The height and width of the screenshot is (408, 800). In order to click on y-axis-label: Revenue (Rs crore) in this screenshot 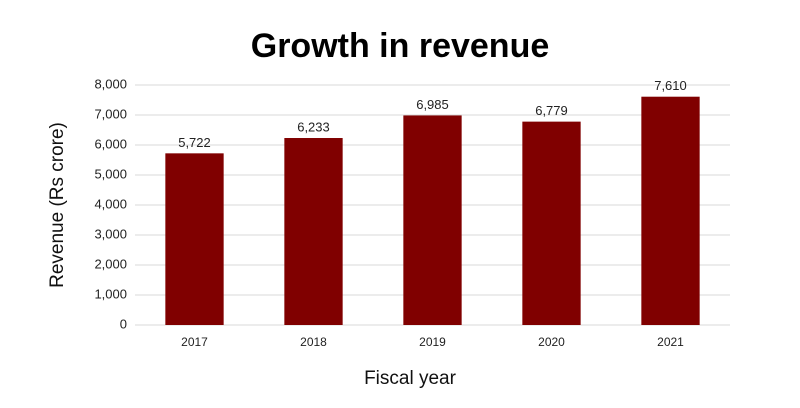, I will do `click(57, 205)`.